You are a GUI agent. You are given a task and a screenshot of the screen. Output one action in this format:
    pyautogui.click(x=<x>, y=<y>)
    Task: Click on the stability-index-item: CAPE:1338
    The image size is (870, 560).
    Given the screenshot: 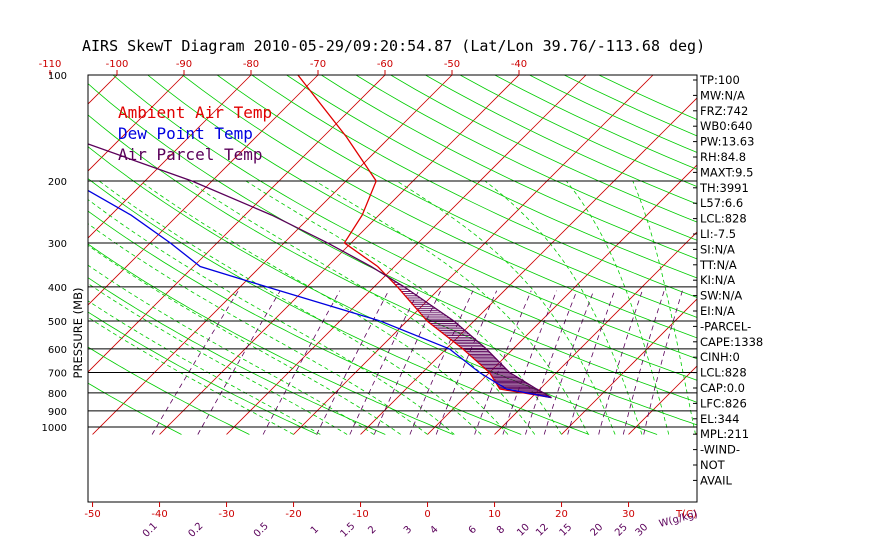 What is the action you would take?
    pyautogui.click(x=731, y=342)
    